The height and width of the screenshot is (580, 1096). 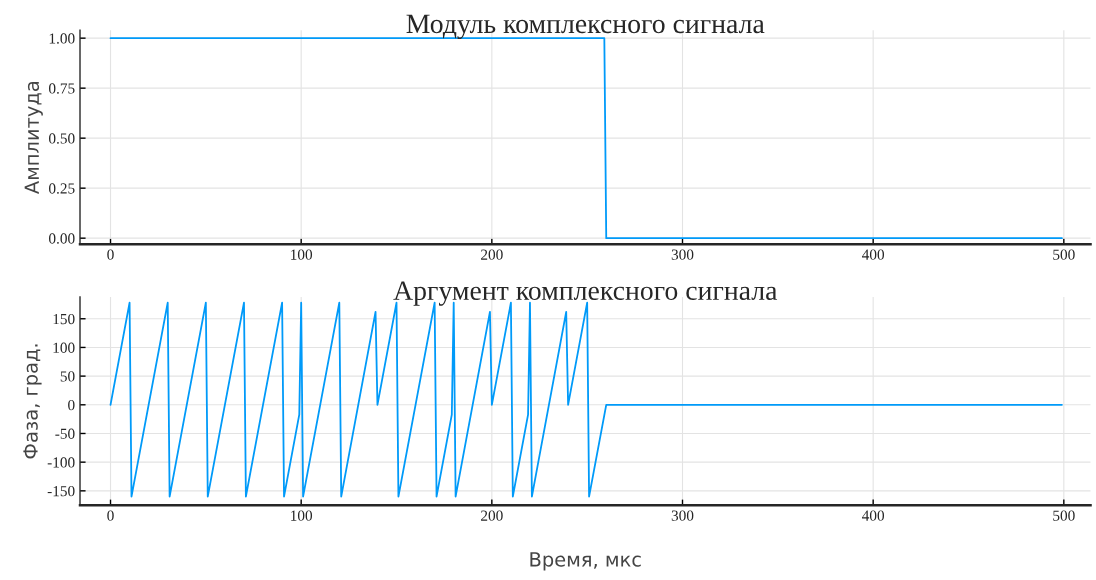 I want to click on y-tick-label: 50, so click(x=67, y=376).